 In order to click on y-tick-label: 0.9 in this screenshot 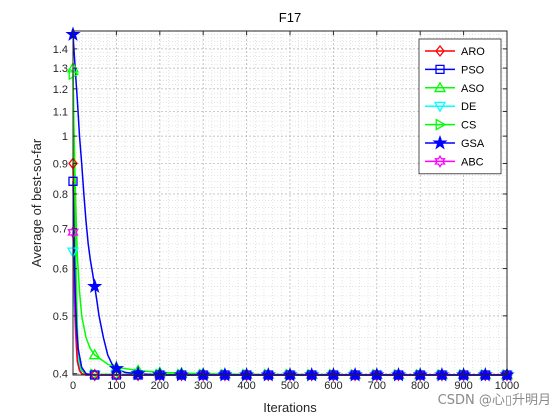, I will do `click(60, 164)`.